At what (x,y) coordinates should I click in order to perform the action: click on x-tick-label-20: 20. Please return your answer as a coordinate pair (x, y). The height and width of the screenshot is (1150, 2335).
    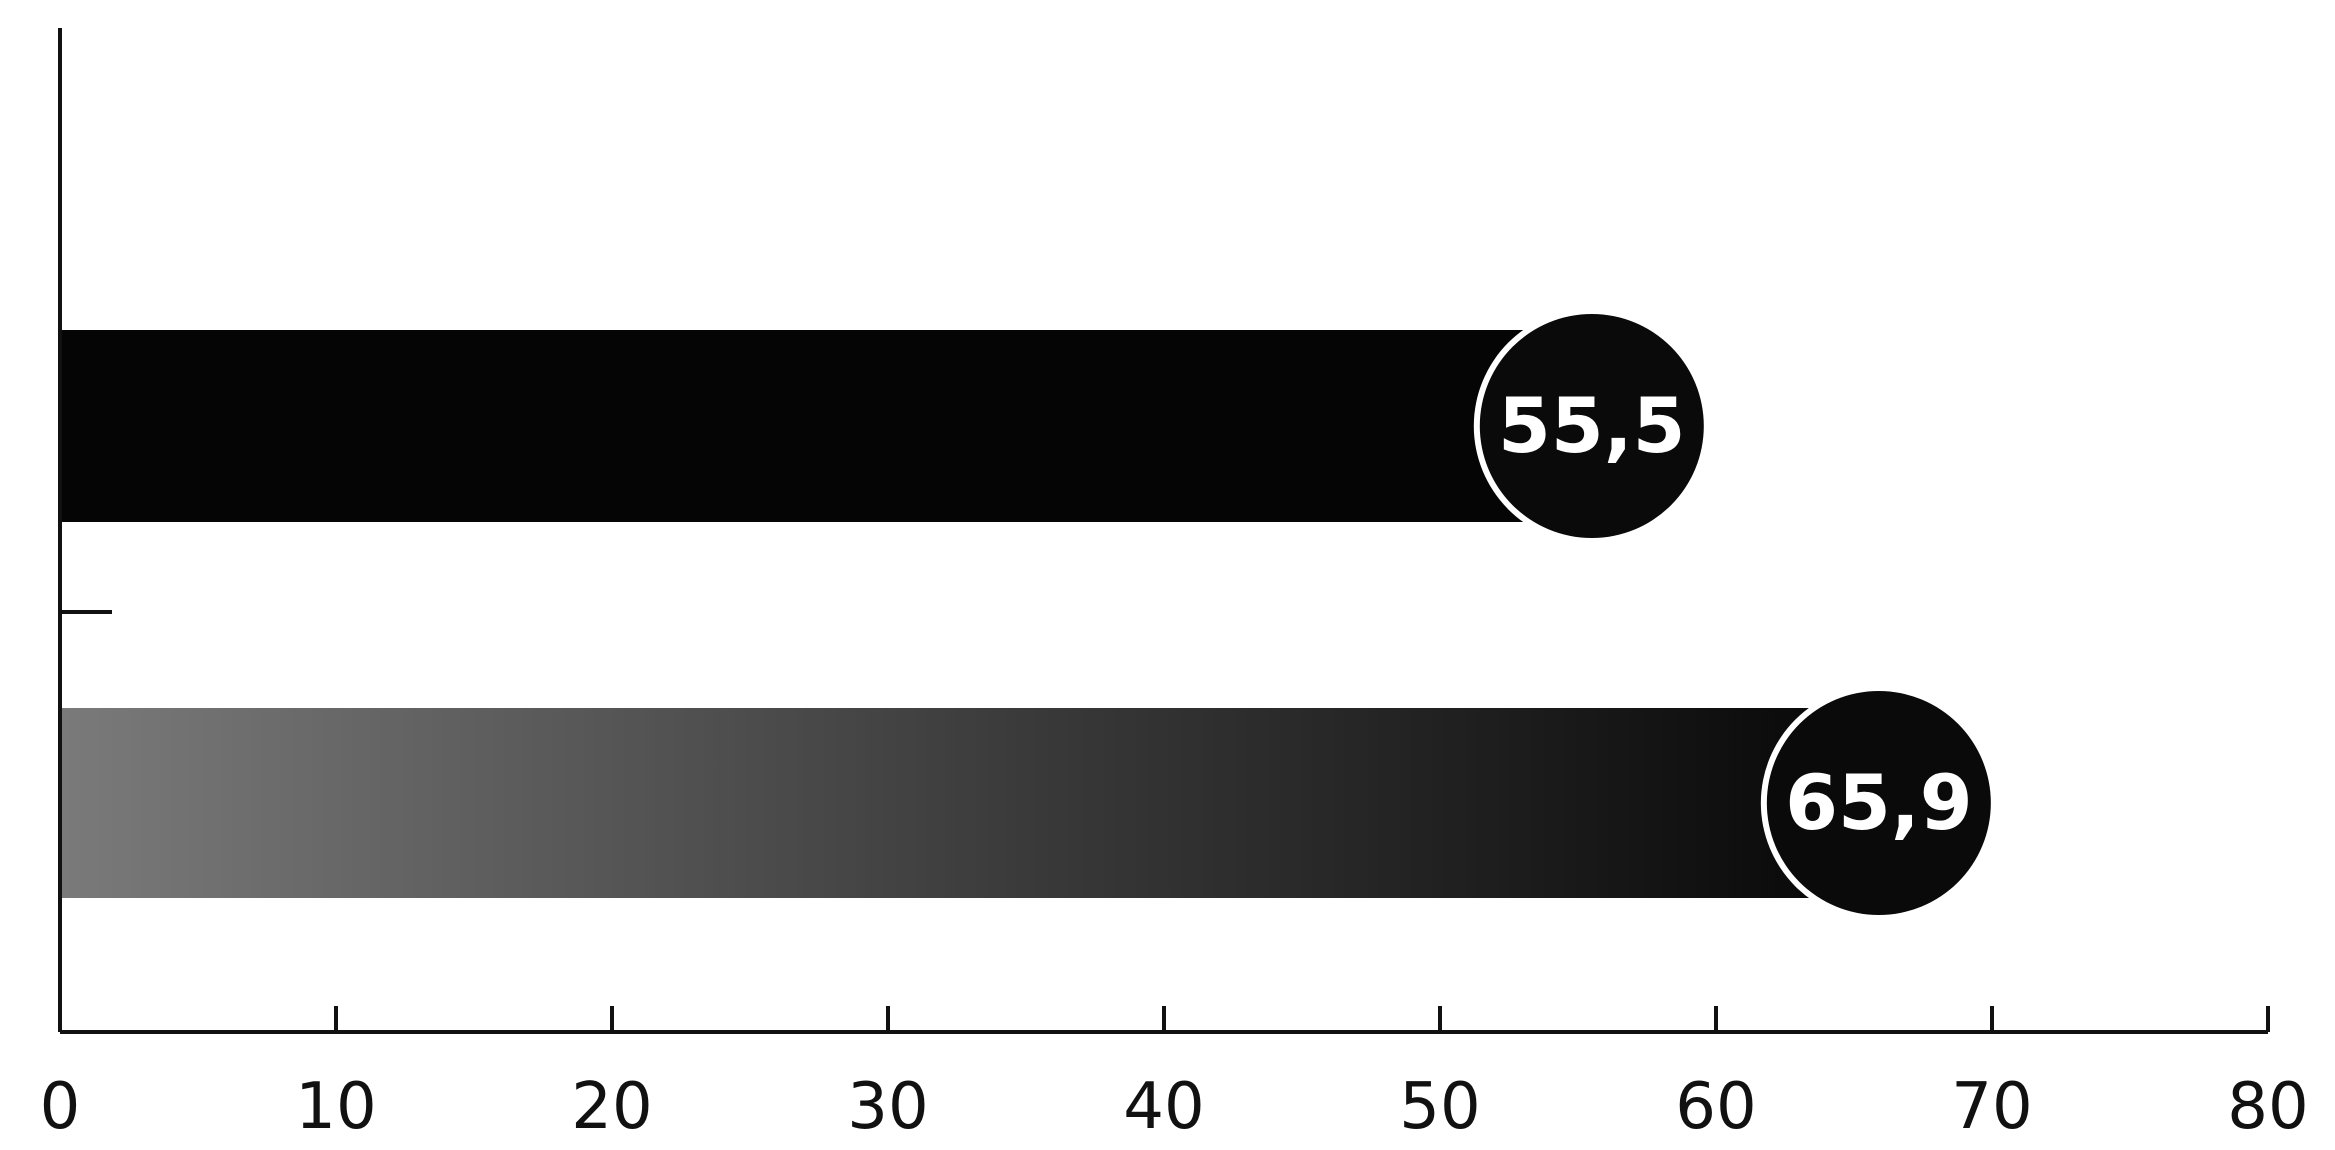
    Looking at the image, I should click on (611, 1107).